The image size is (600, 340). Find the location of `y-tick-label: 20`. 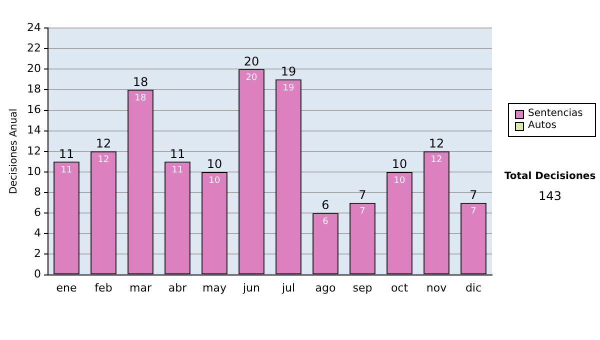

y-tick-label: 20 is located at coordinates (33, 68).